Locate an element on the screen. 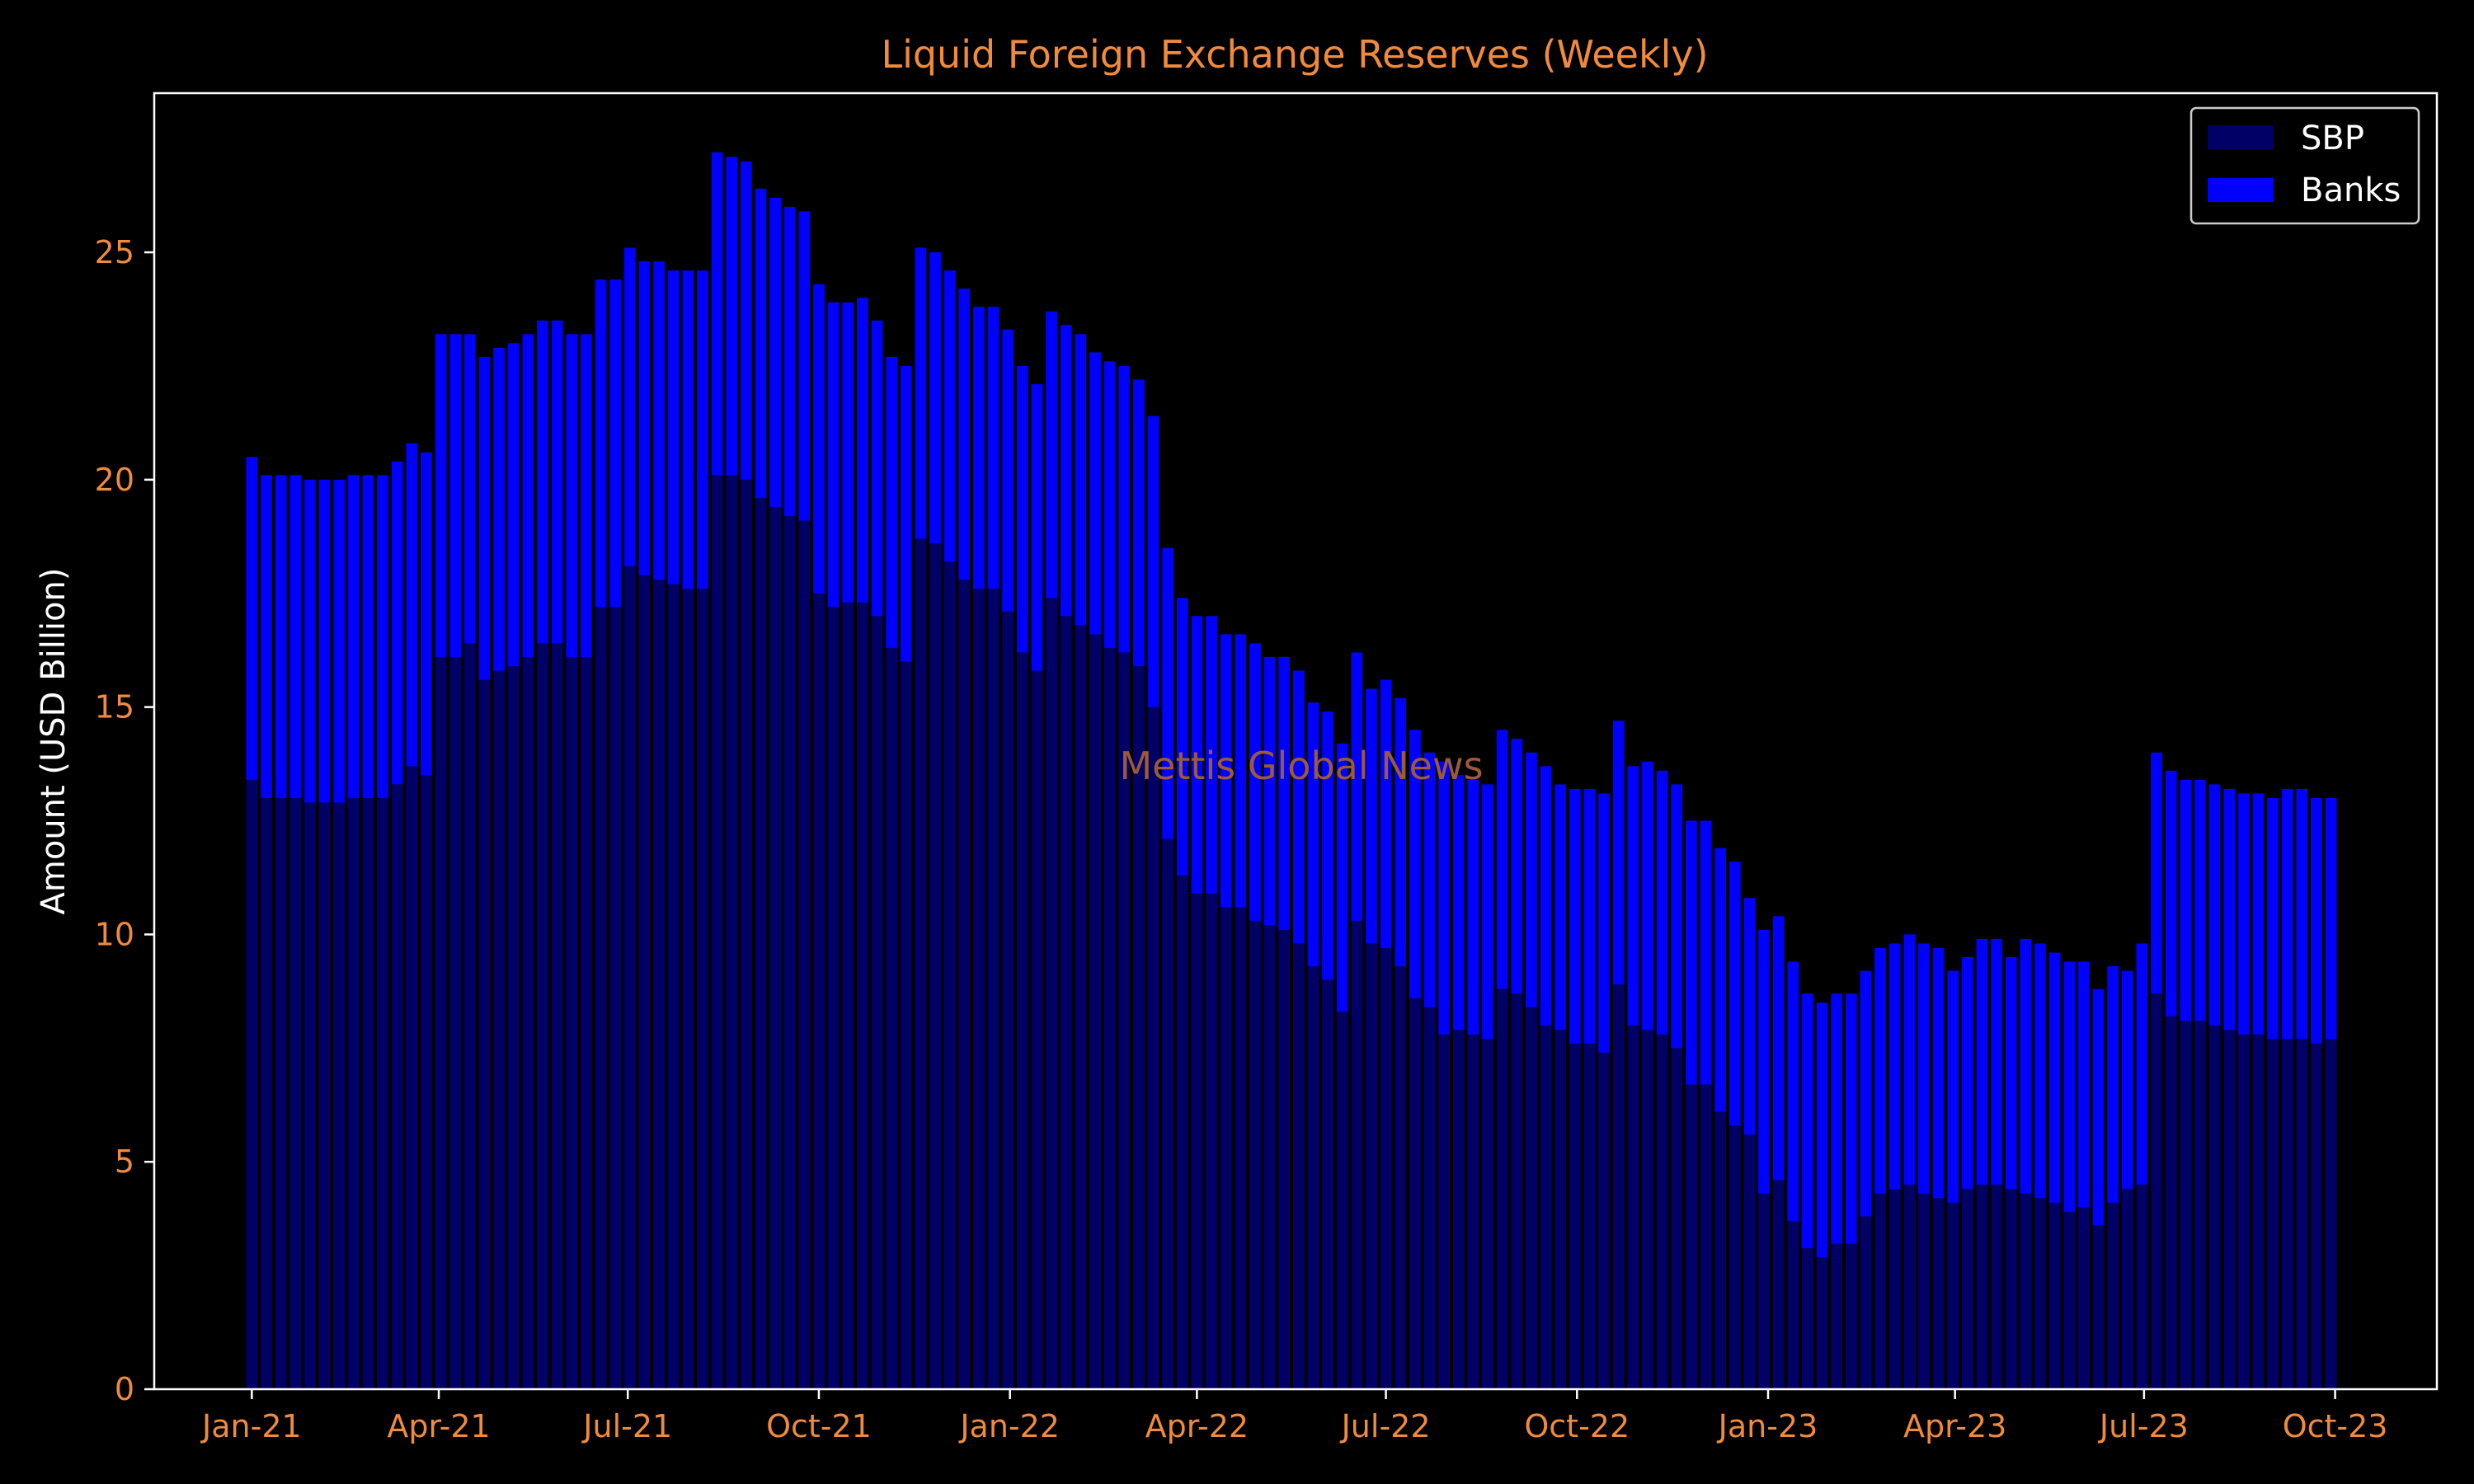 This screenshot has height=1484, width=2474. y-axis-label: Amount (USD Billion) is located at coordinates (54, 740).